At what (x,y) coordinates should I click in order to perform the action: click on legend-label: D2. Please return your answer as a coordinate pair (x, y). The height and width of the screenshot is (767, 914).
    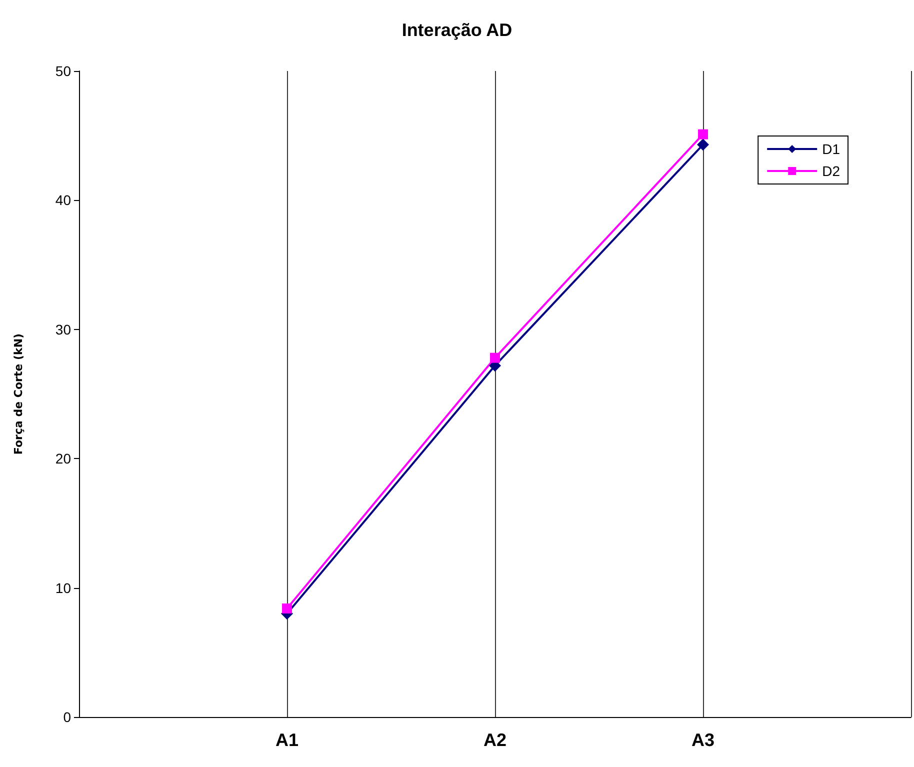
    Looking at the image, I should click on (831, 171).